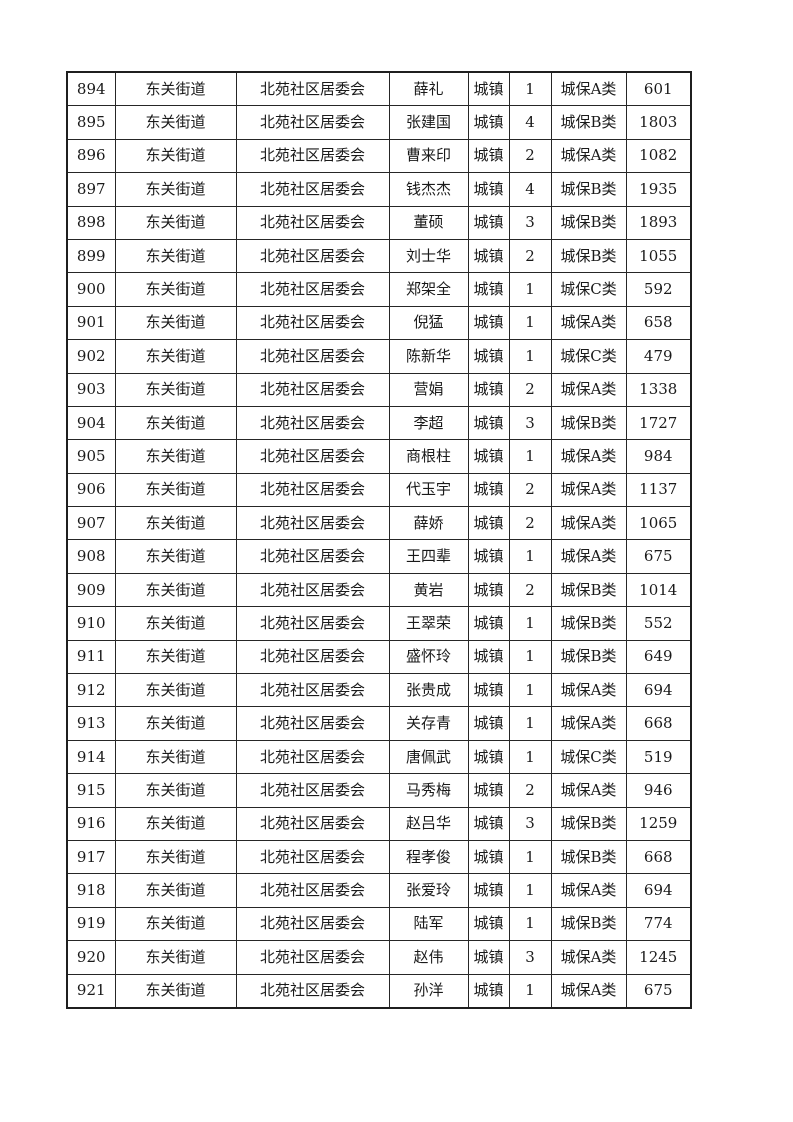 This screenshot has height=1122, width=793. I want to click on table-cell: 代玉宇, so click(428, 490).